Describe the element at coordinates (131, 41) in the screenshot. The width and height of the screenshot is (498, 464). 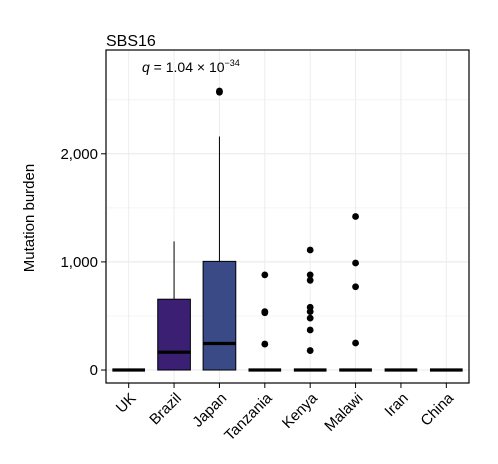
I see `chart-title: SBS16` at that location.